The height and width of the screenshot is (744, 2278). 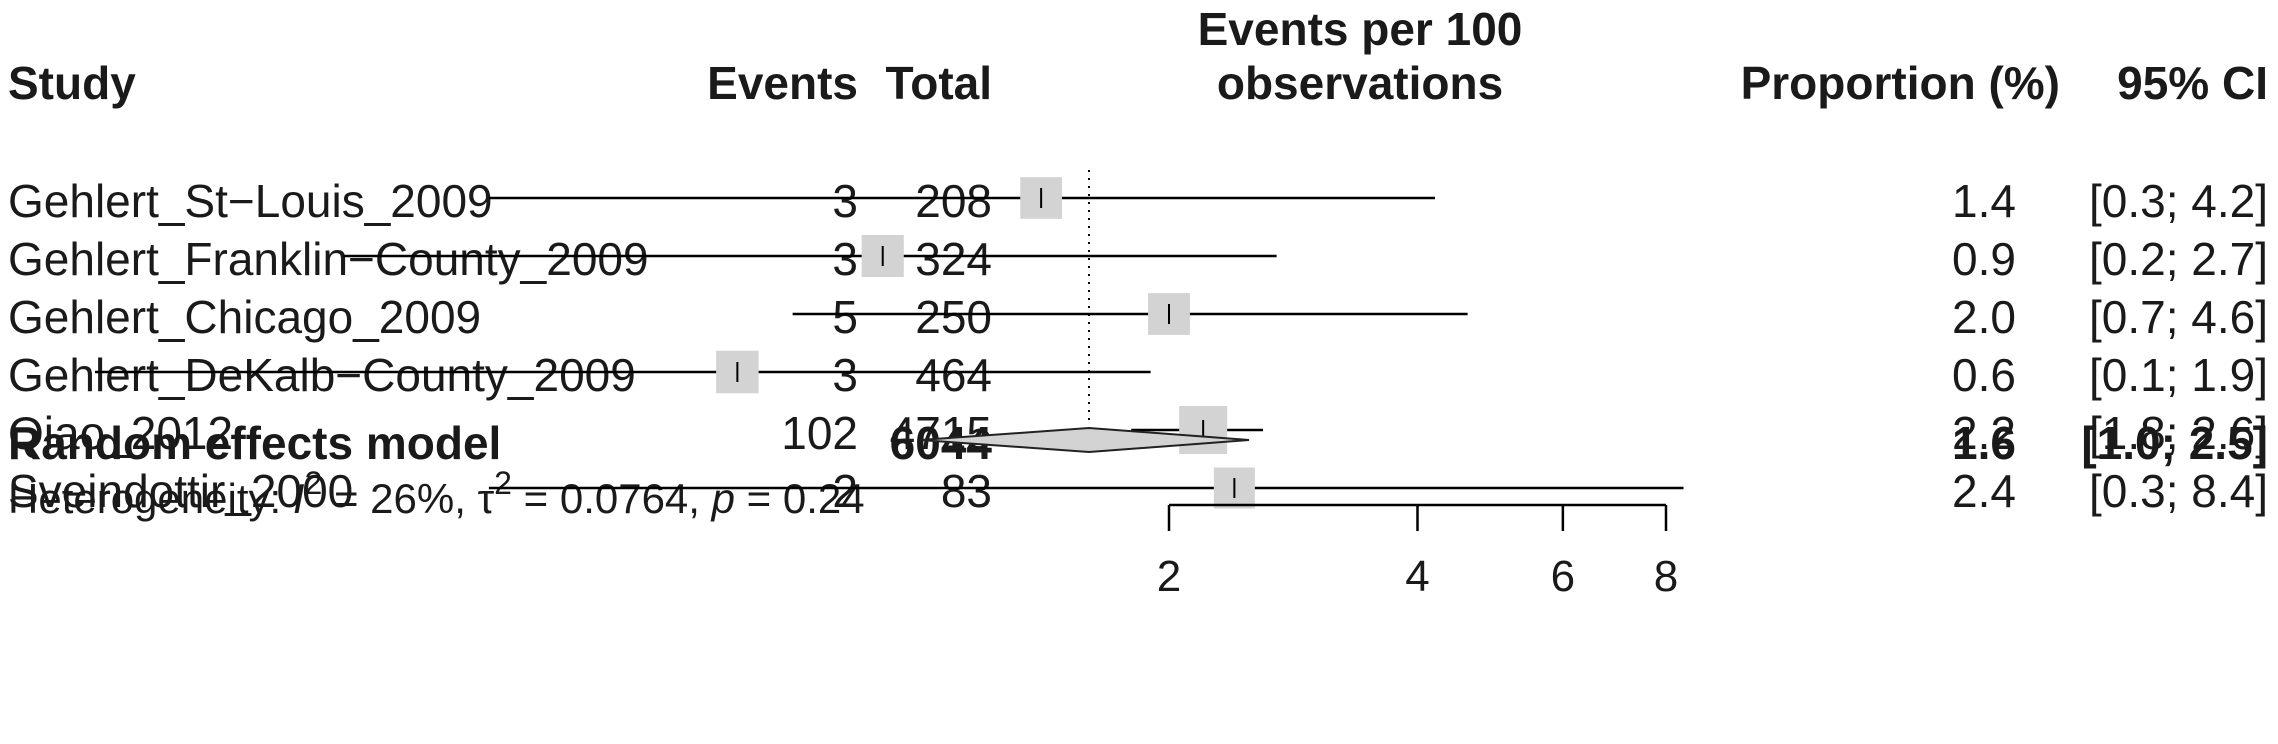 I want to click on study-total: 83, so click(x=966, y=491).